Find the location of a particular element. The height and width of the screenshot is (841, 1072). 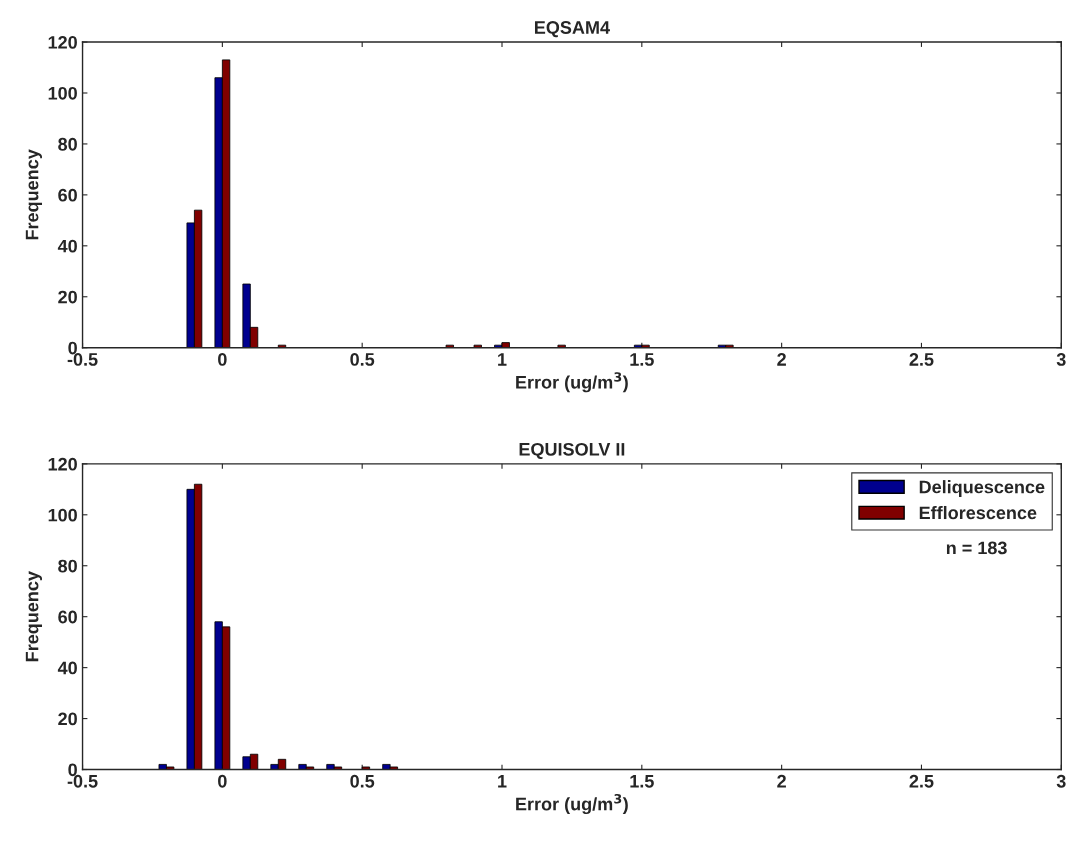

chart-title: EQSAM4 is located at coordinates (572, 29).